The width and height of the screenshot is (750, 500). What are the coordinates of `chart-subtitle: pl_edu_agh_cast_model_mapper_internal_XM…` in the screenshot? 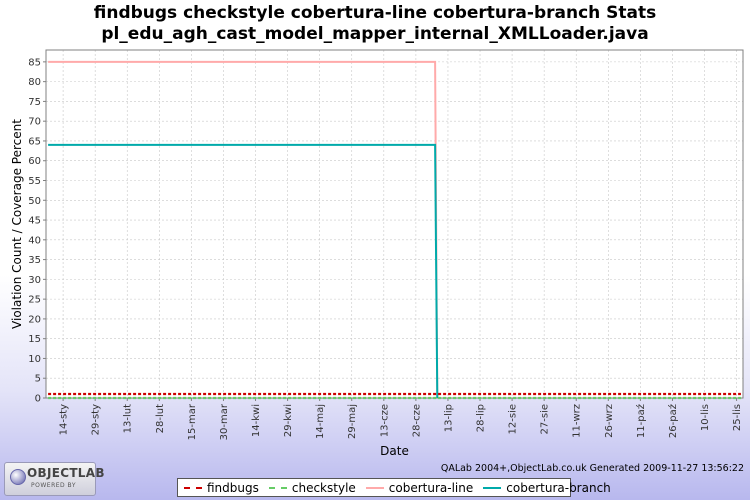 It's located at (375, 34).